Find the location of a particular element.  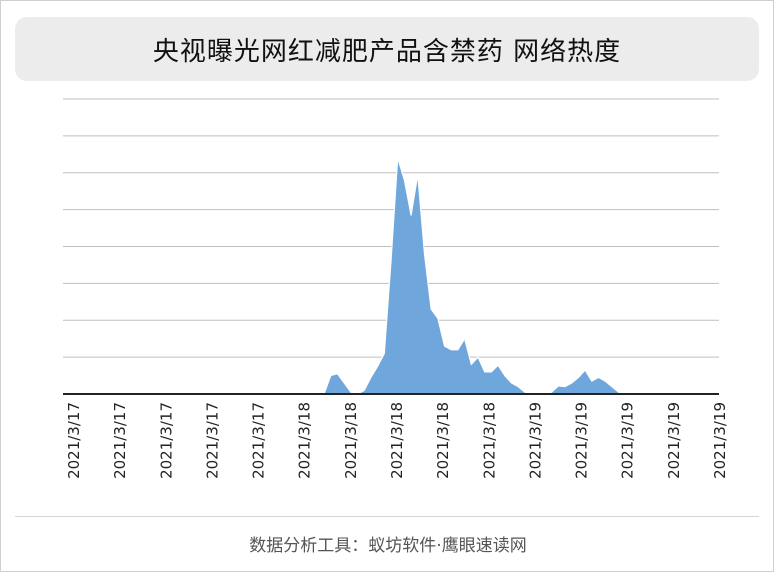

footer-credit: 数据分析工具：蚁坊软件·鹰眼速读网 is located at coordinates (388, 546).